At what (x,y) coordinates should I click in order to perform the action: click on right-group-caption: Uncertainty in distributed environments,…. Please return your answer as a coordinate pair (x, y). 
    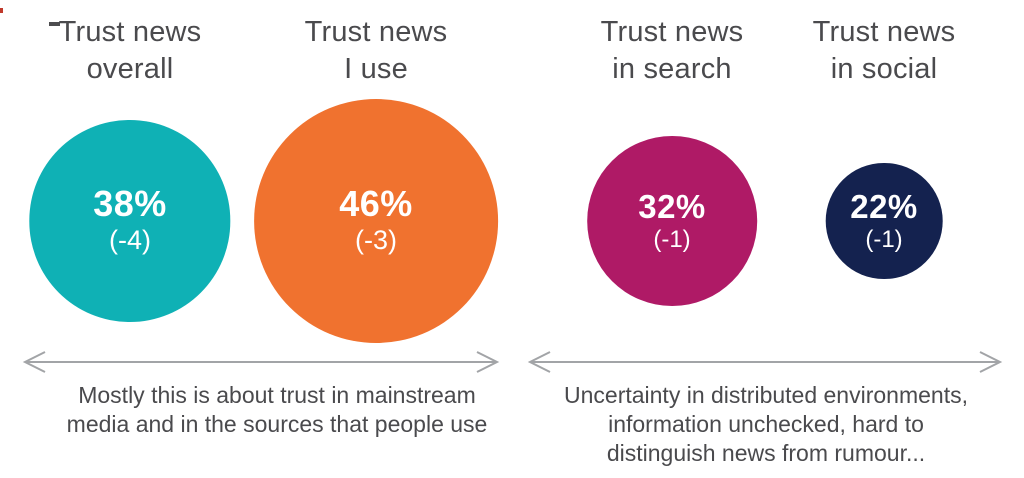
    Looking at the image, I should click on (766, 424).